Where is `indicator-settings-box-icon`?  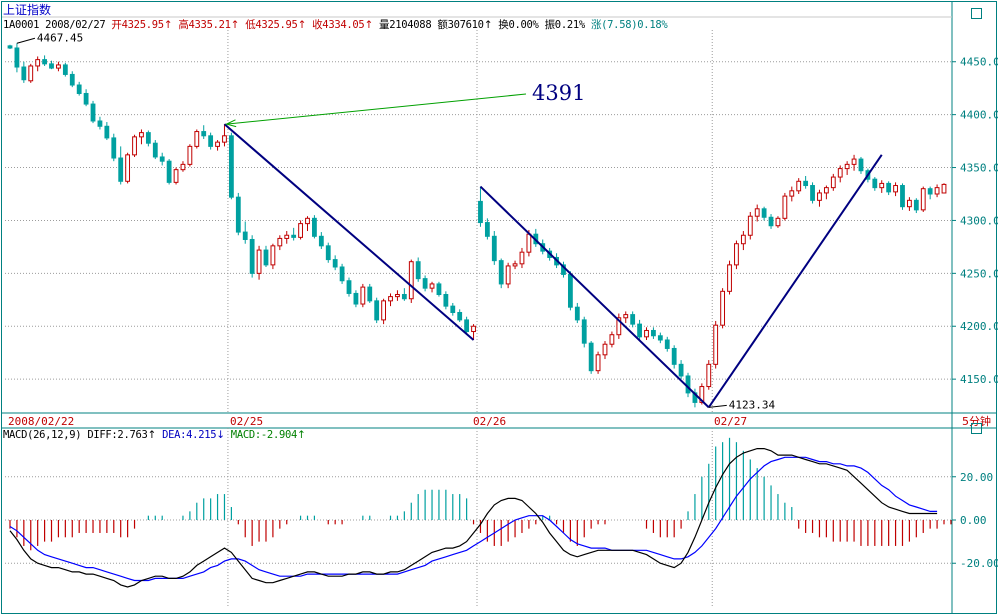
indicator-settings-box-icon is located at coordinates (976, 428).